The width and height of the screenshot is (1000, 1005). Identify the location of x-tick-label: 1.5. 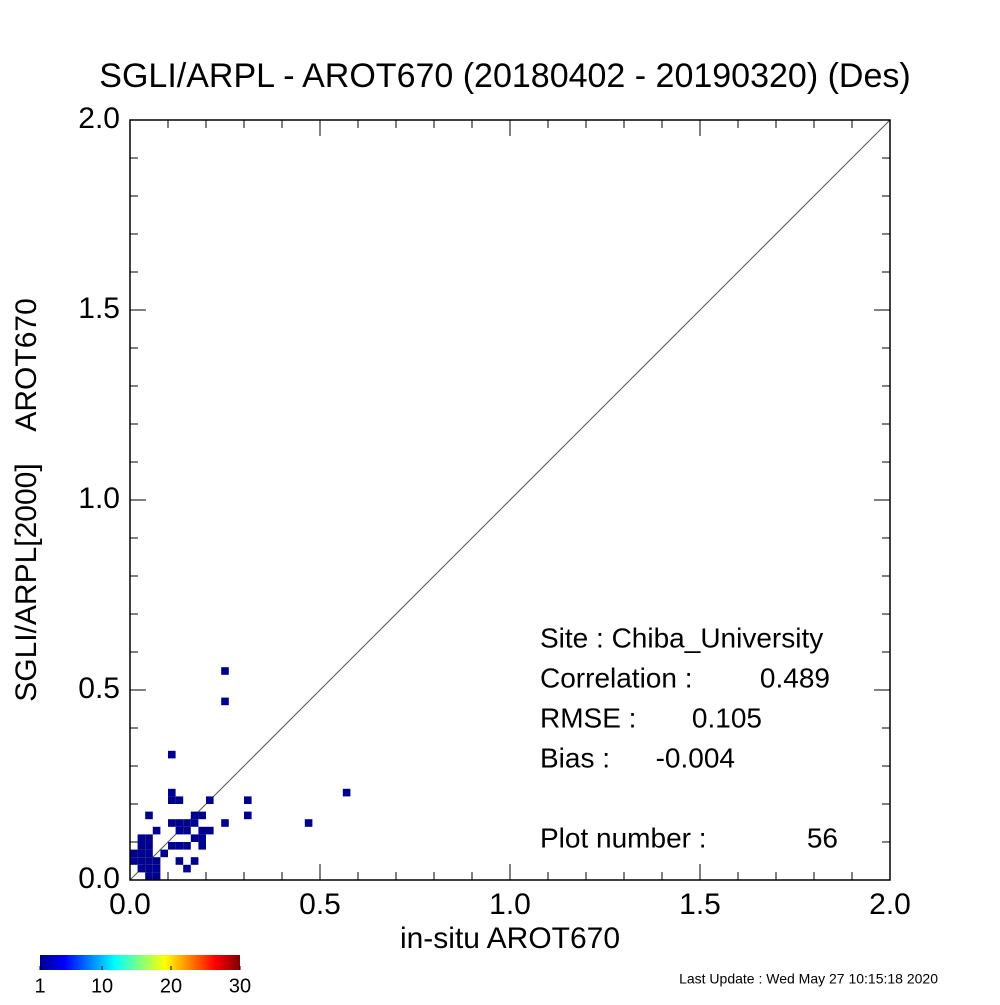
(700, 904).